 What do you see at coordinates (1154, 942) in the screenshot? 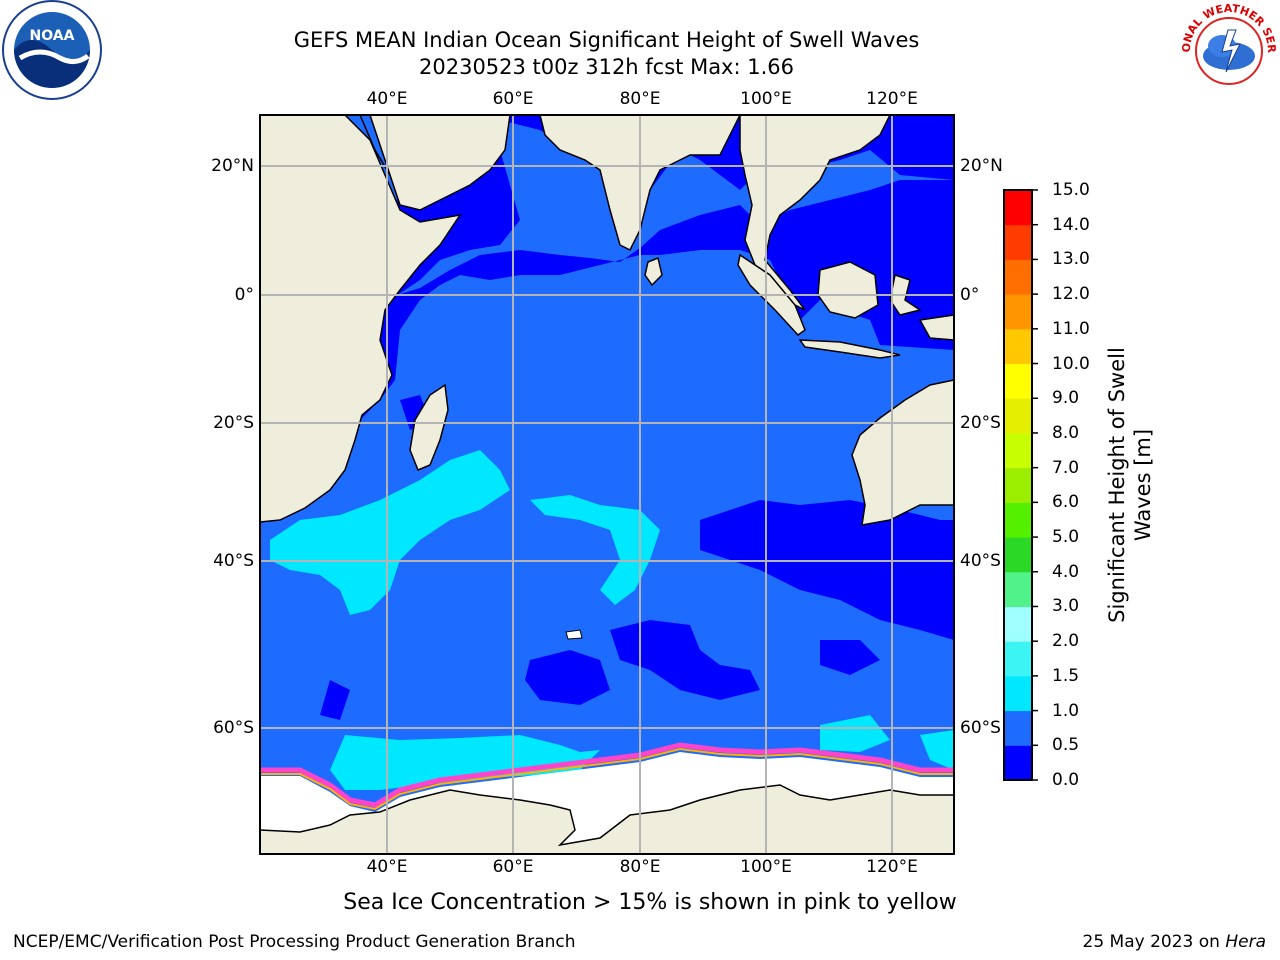
I see `footer-date-text: 25 May 2023 on` at bounding box center [1154, 942].